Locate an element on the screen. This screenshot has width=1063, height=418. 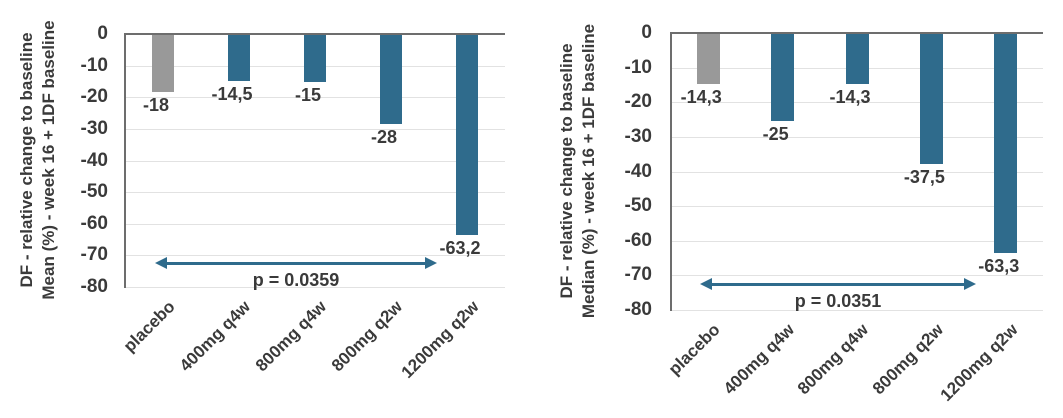
bar-value-label: -63,2 is located at coordinates (460, 247).